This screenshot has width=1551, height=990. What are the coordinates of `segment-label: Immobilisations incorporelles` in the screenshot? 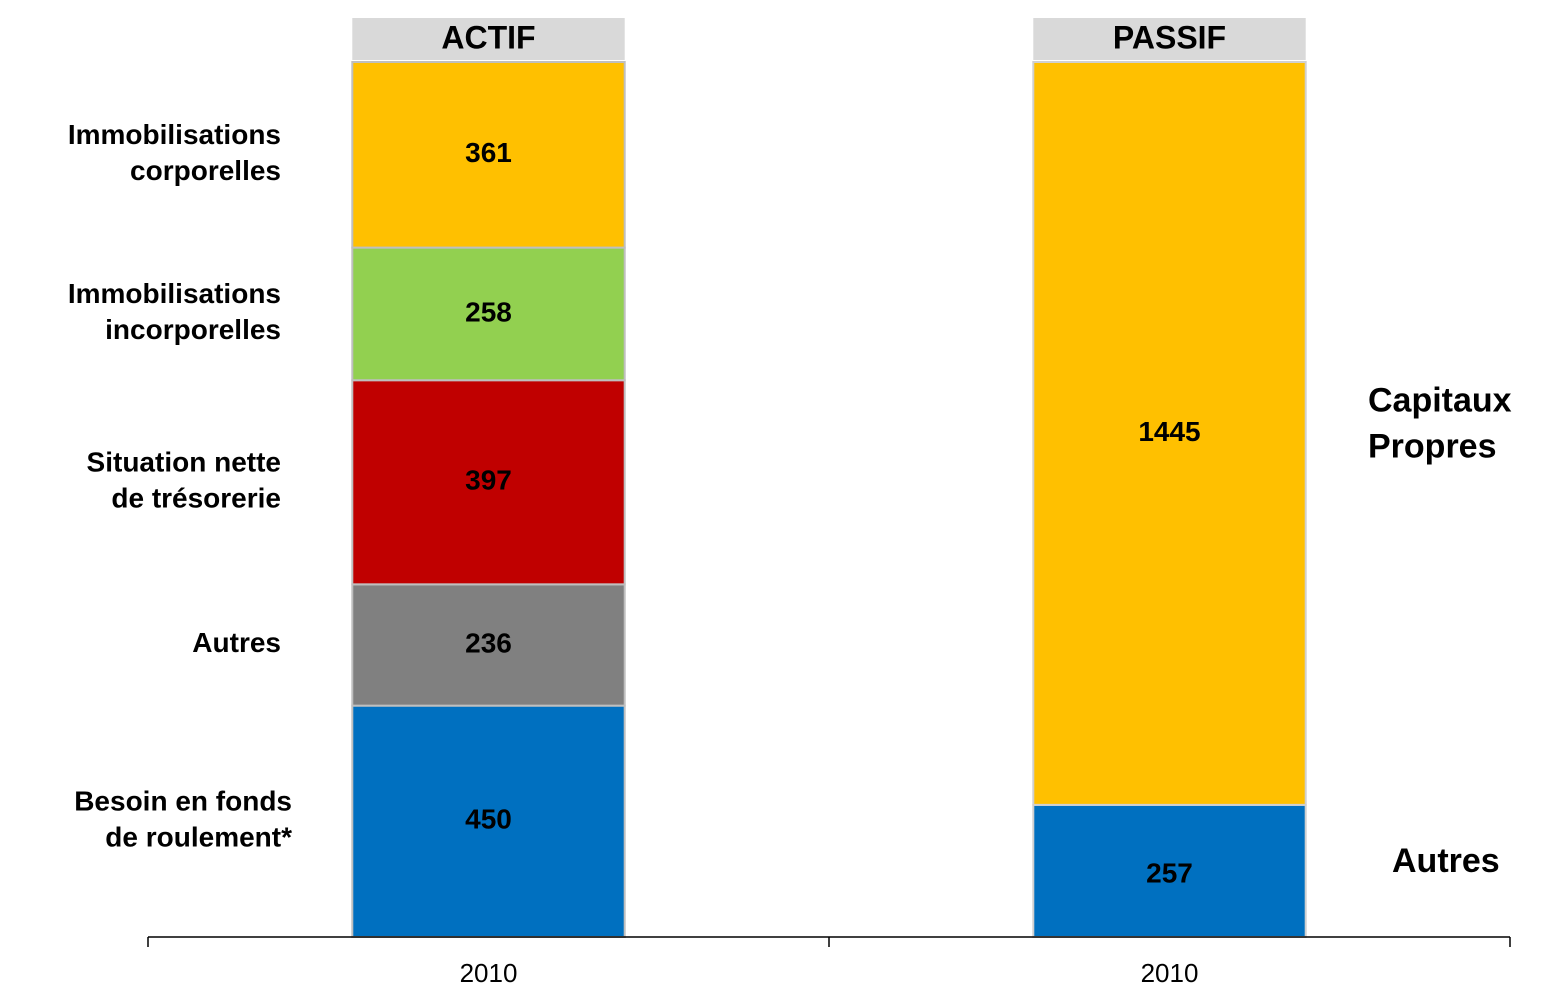 It's located at (174, 311).